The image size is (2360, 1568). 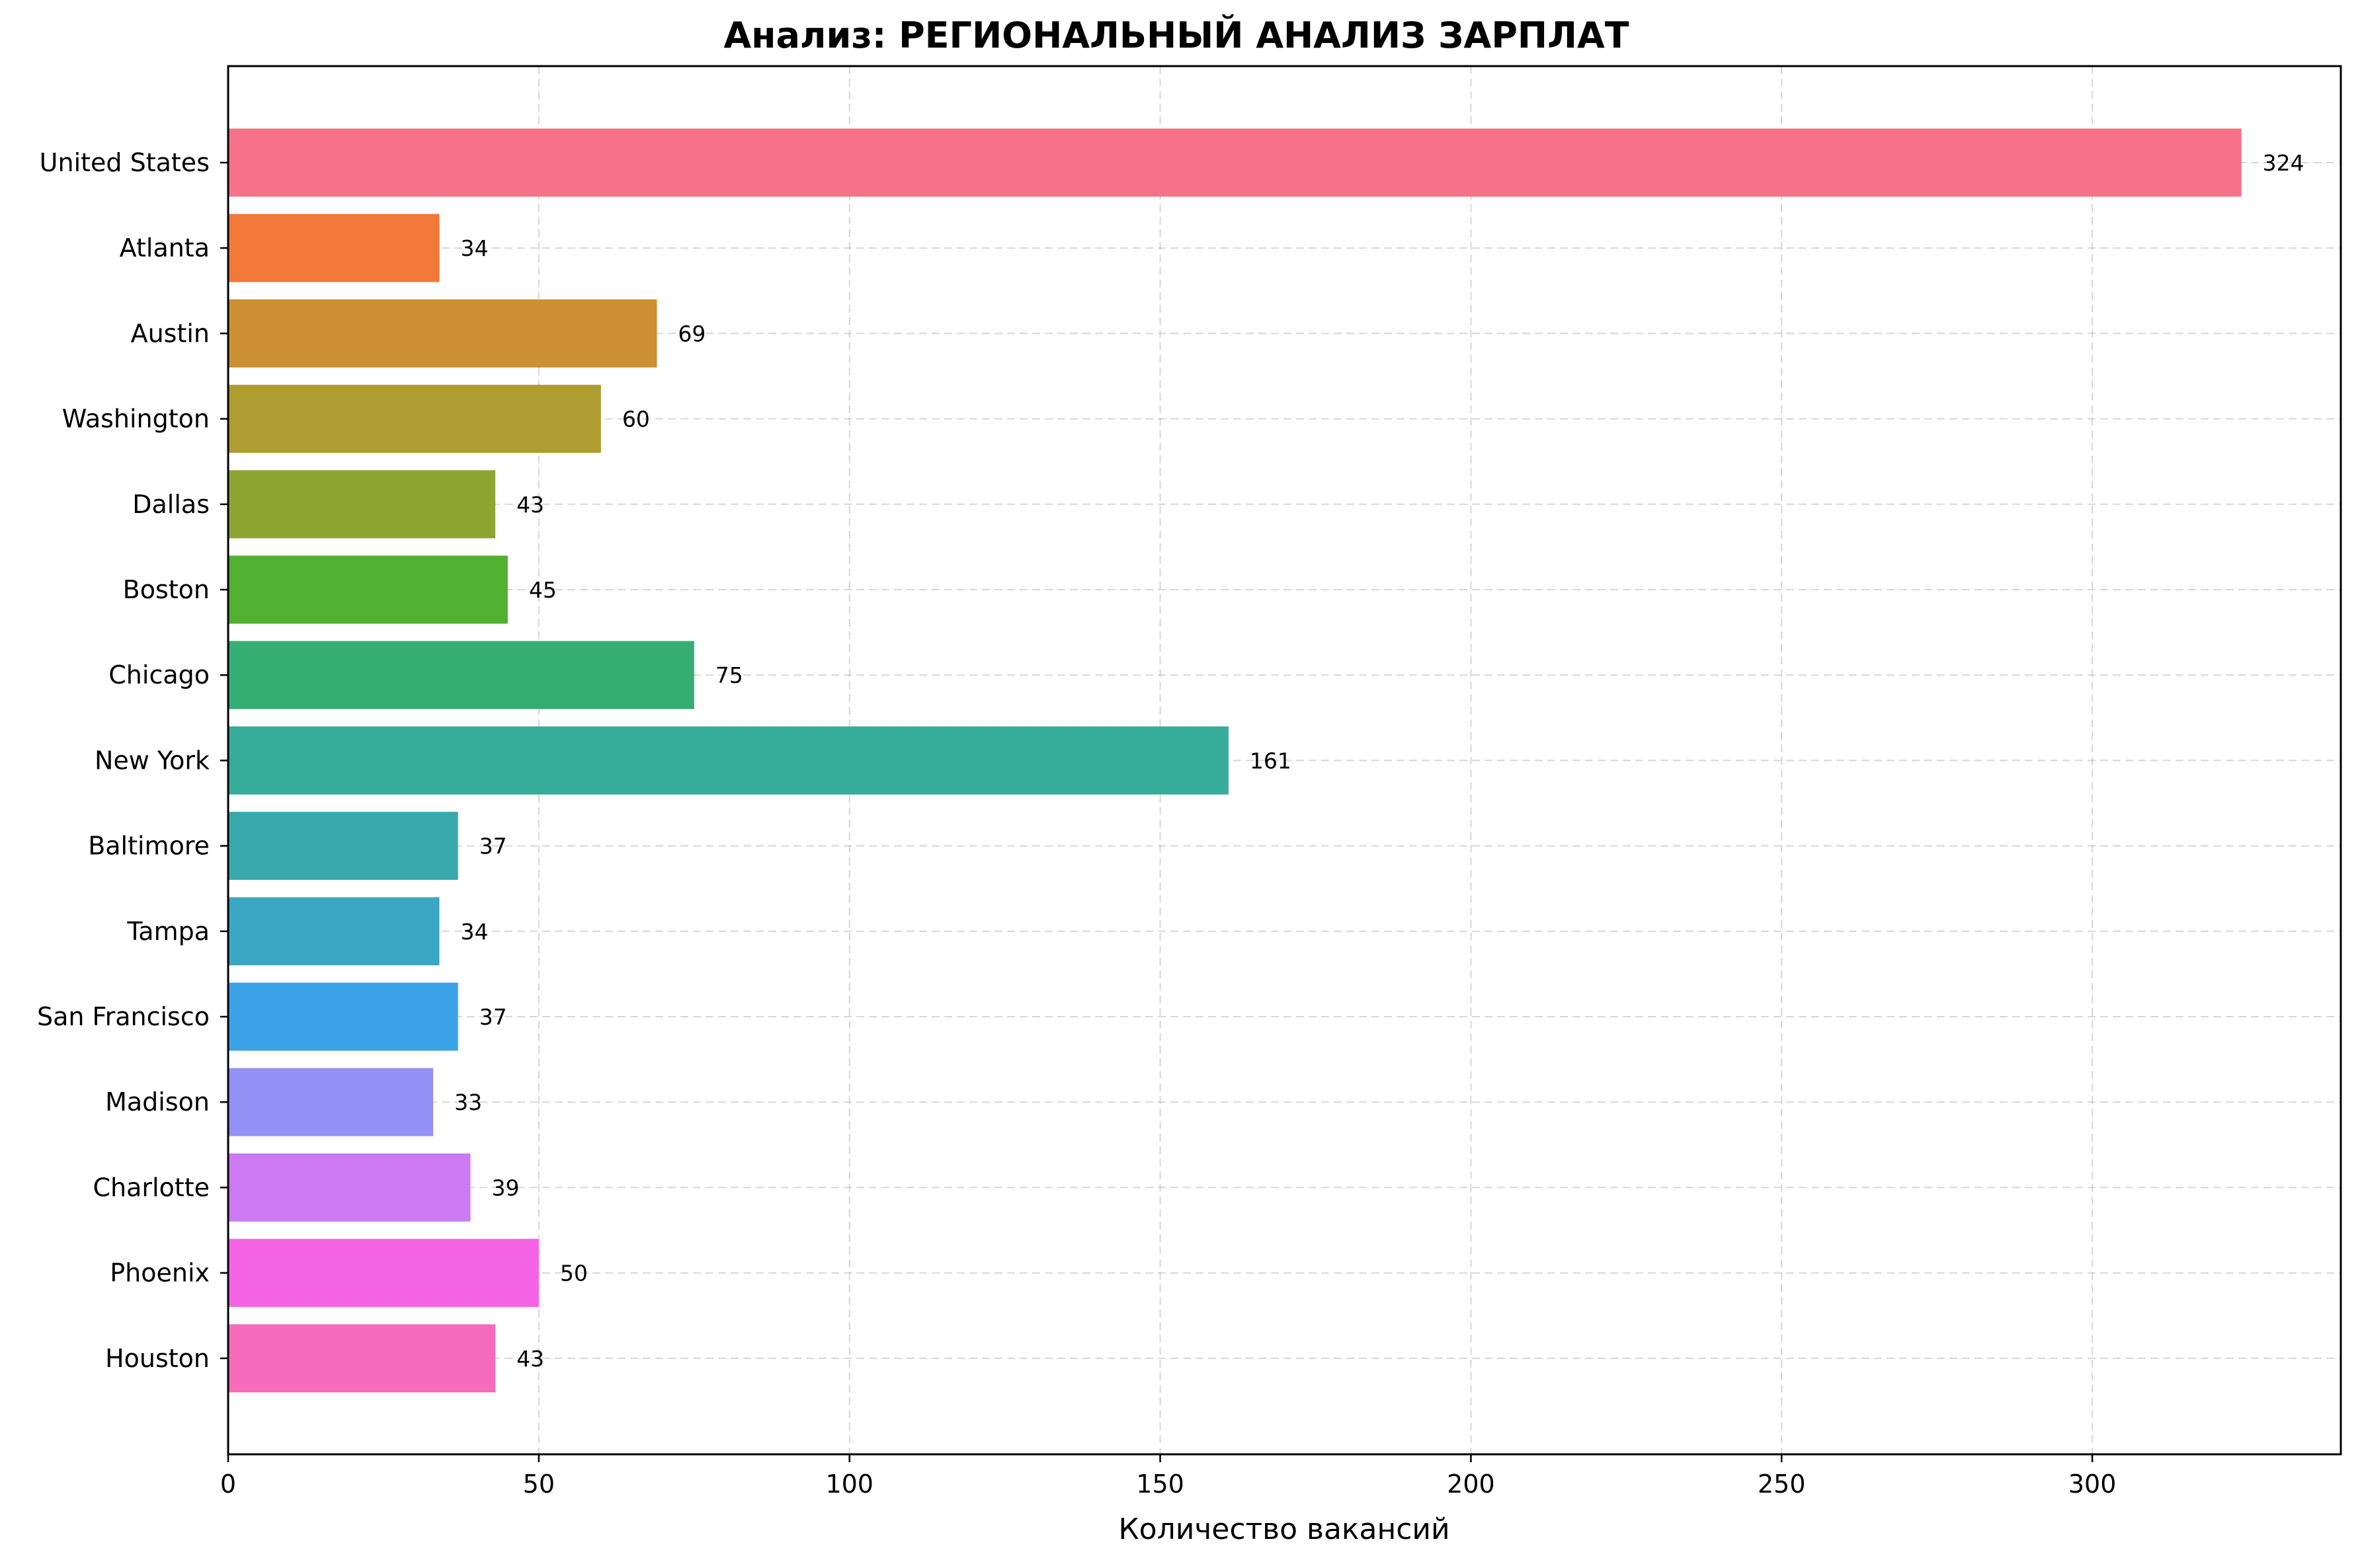 I want to click on bar-value-label: 33, so click(x=468, y=1102).